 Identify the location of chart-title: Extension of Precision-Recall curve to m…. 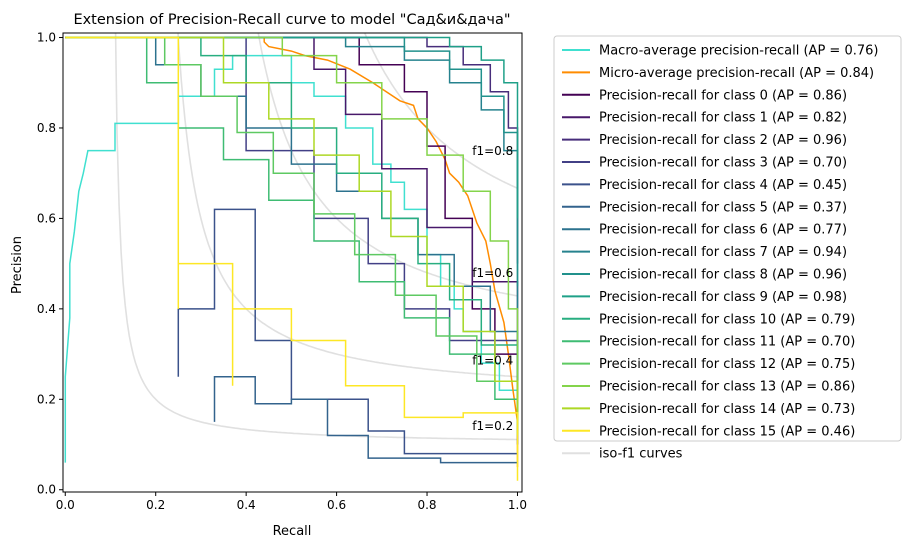
(291, 20).